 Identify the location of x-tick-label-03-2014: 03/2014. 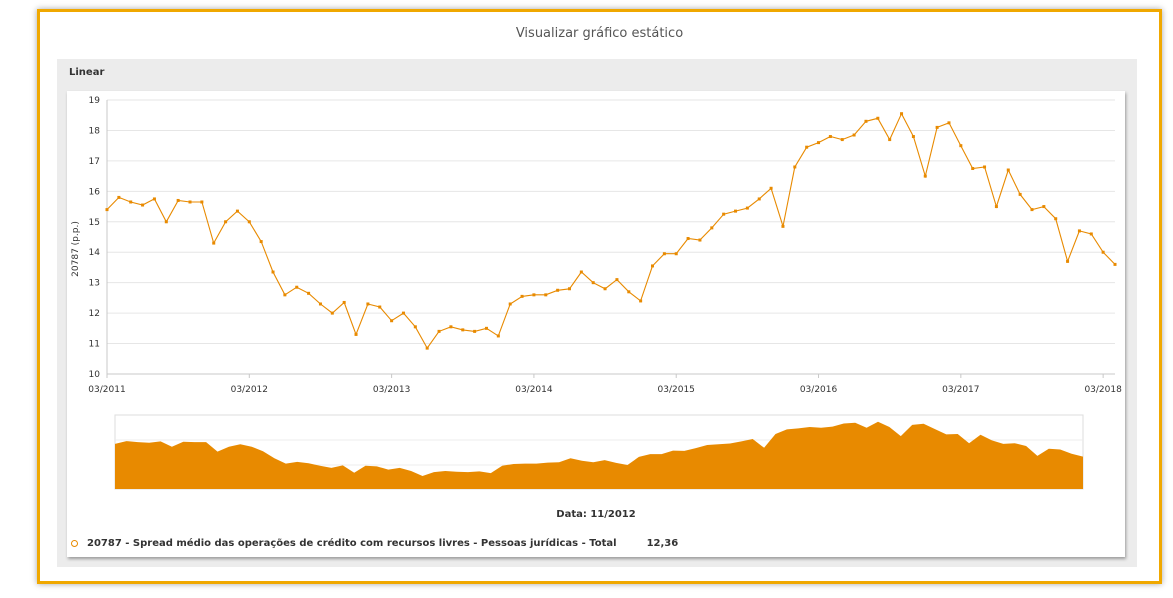
(534, 390).